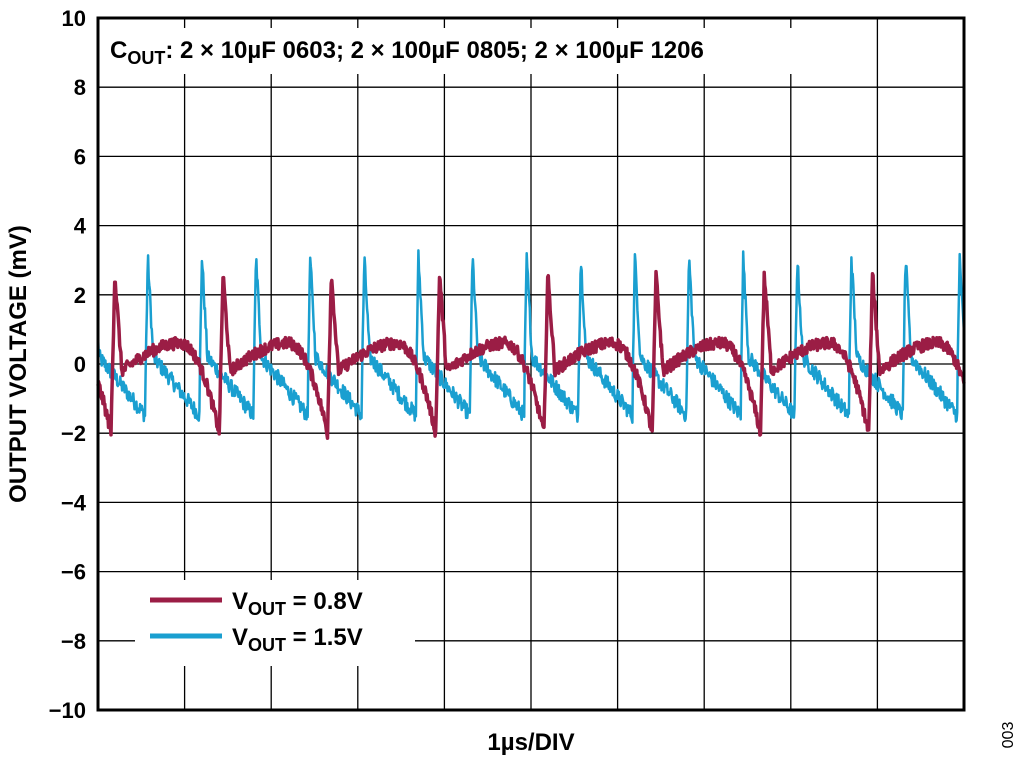  I want to click on y-tick-label: 0, so click(80, 364).